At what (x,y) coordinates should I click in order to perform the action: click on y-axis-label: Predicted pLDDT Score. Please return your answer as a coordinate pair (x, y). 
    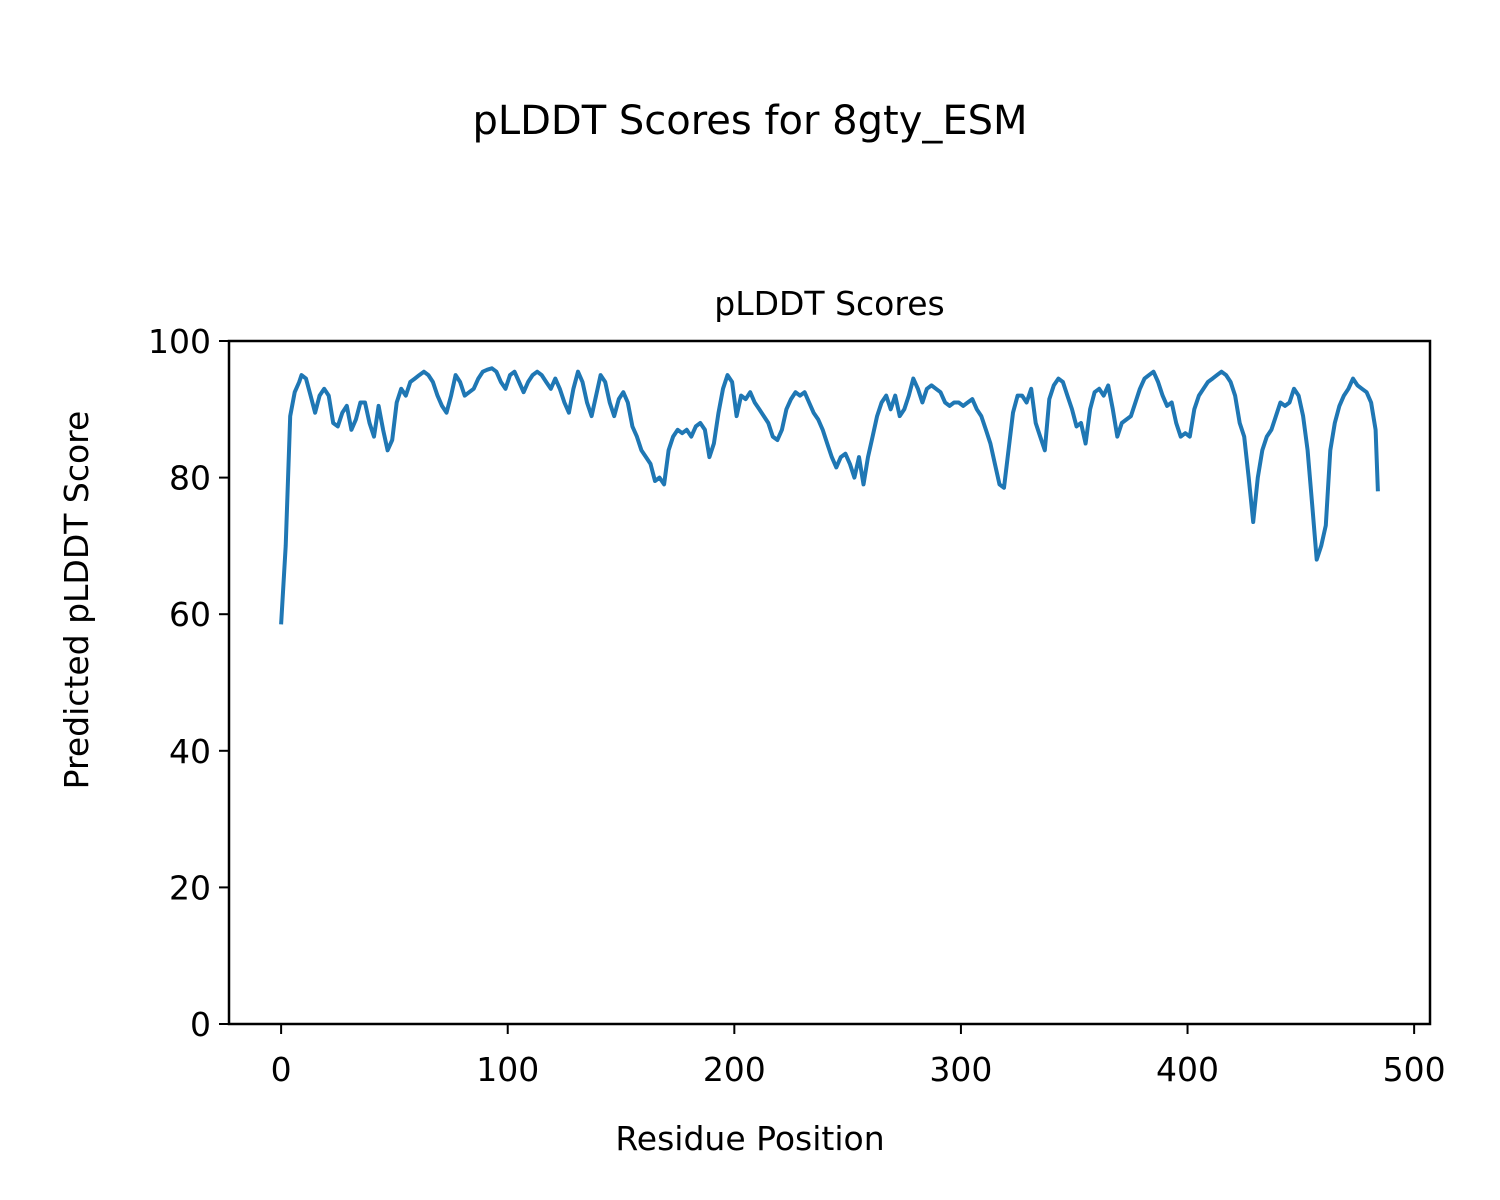
    Looking at the image, I should click on (76, 600).